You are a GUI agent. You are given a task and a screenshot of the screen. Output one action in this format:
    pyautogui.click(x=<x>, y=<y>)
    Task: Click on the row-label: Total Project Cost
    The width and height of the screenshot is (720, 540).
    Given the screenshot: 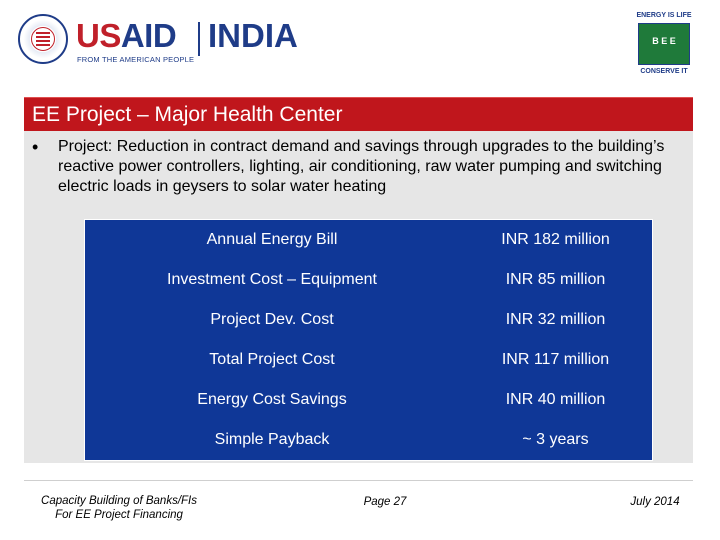 What is the action you would take?
    pyautogui.click(x=272, y=359)
    